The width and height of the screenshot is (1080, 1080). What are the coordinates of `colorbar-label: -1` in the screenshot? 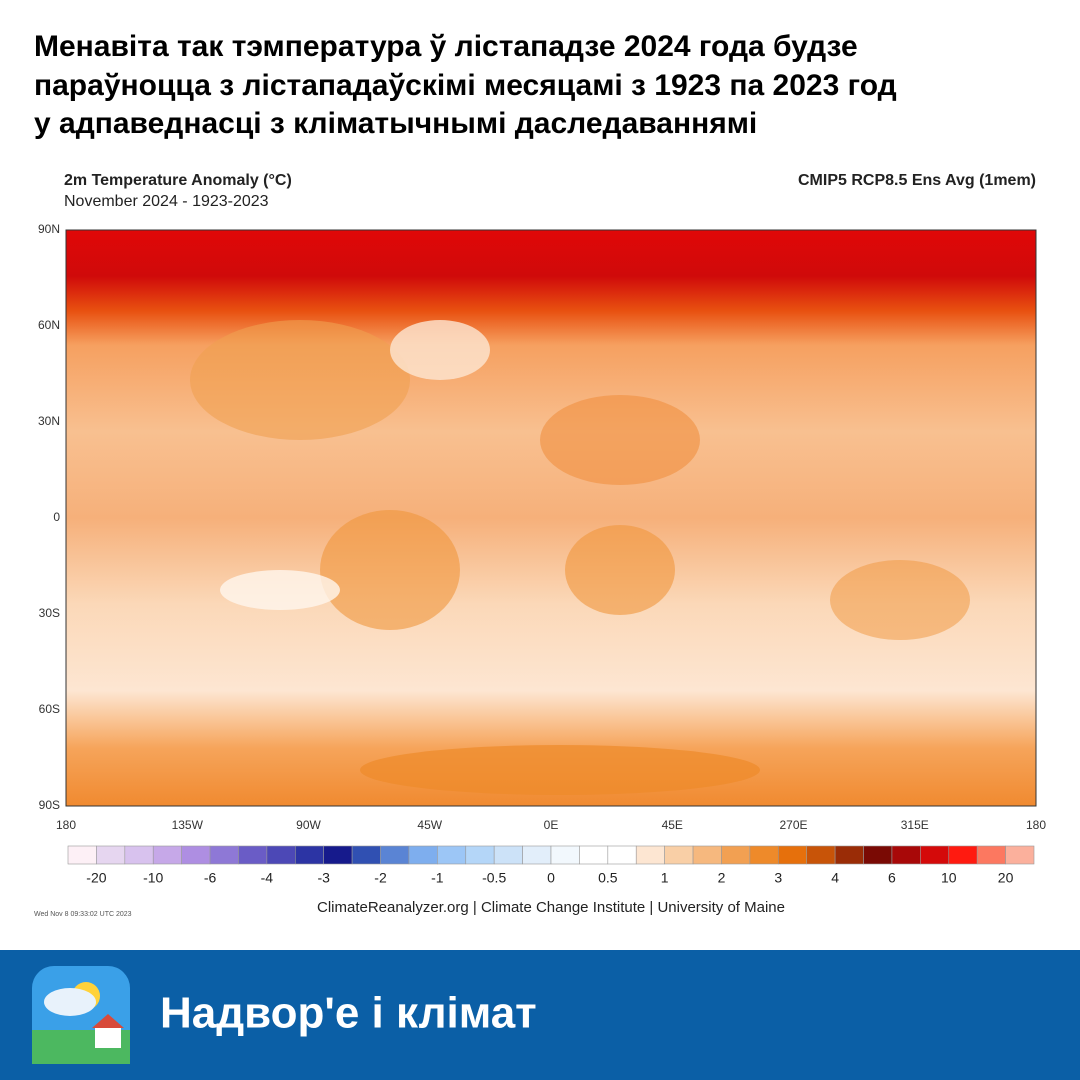 It's located at (437, 878).